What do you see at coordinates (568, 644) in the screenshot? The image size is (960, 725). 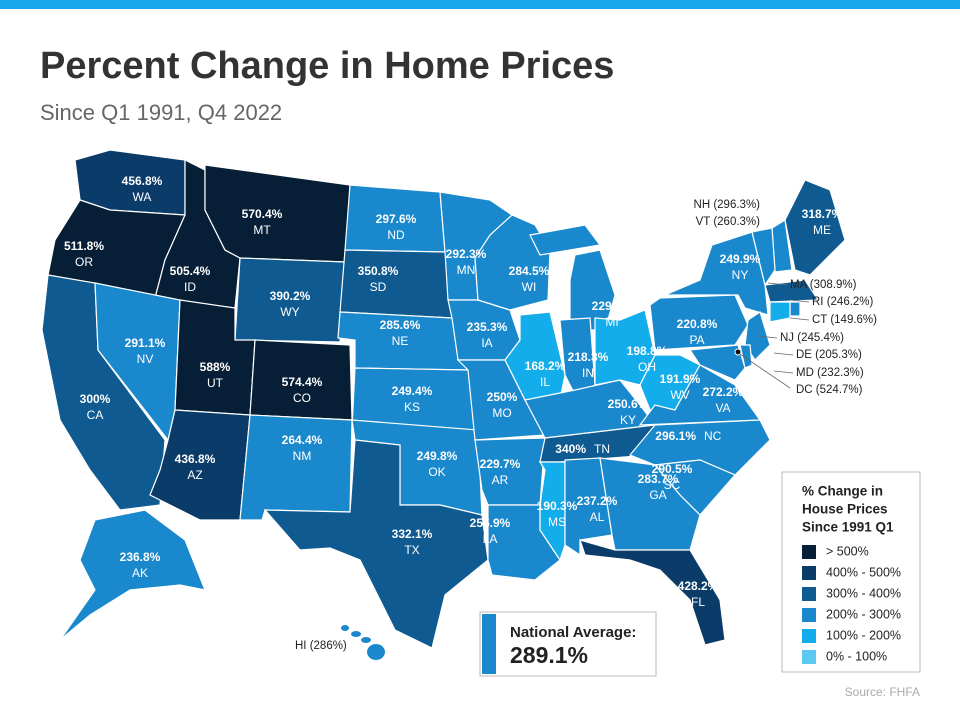 I see `national-average-box: National Average: 289.1%` at bounding box center [568, 644].